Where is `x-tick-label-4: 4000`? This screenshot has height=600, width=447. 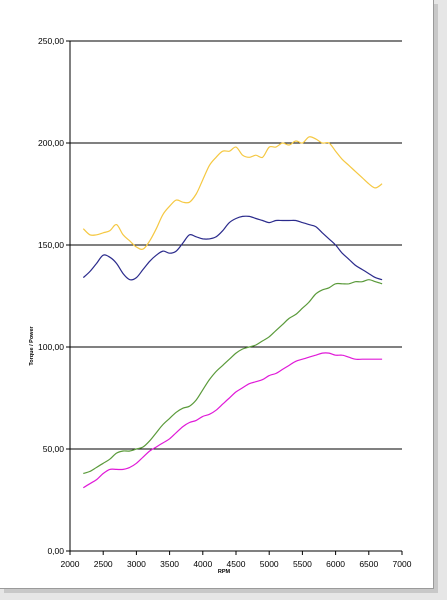
x-tick-label-4: 4000 is located at coordinates (202, 564).